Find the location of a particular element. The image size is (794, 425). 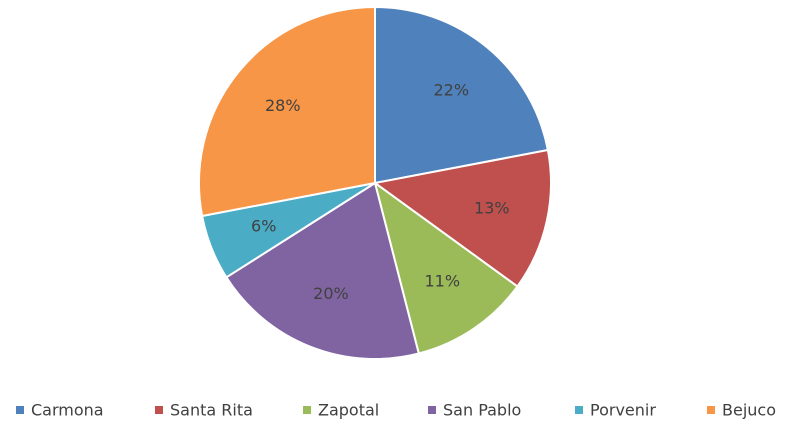

legend-label: Santa Rita is located at coordinates (211, 410).